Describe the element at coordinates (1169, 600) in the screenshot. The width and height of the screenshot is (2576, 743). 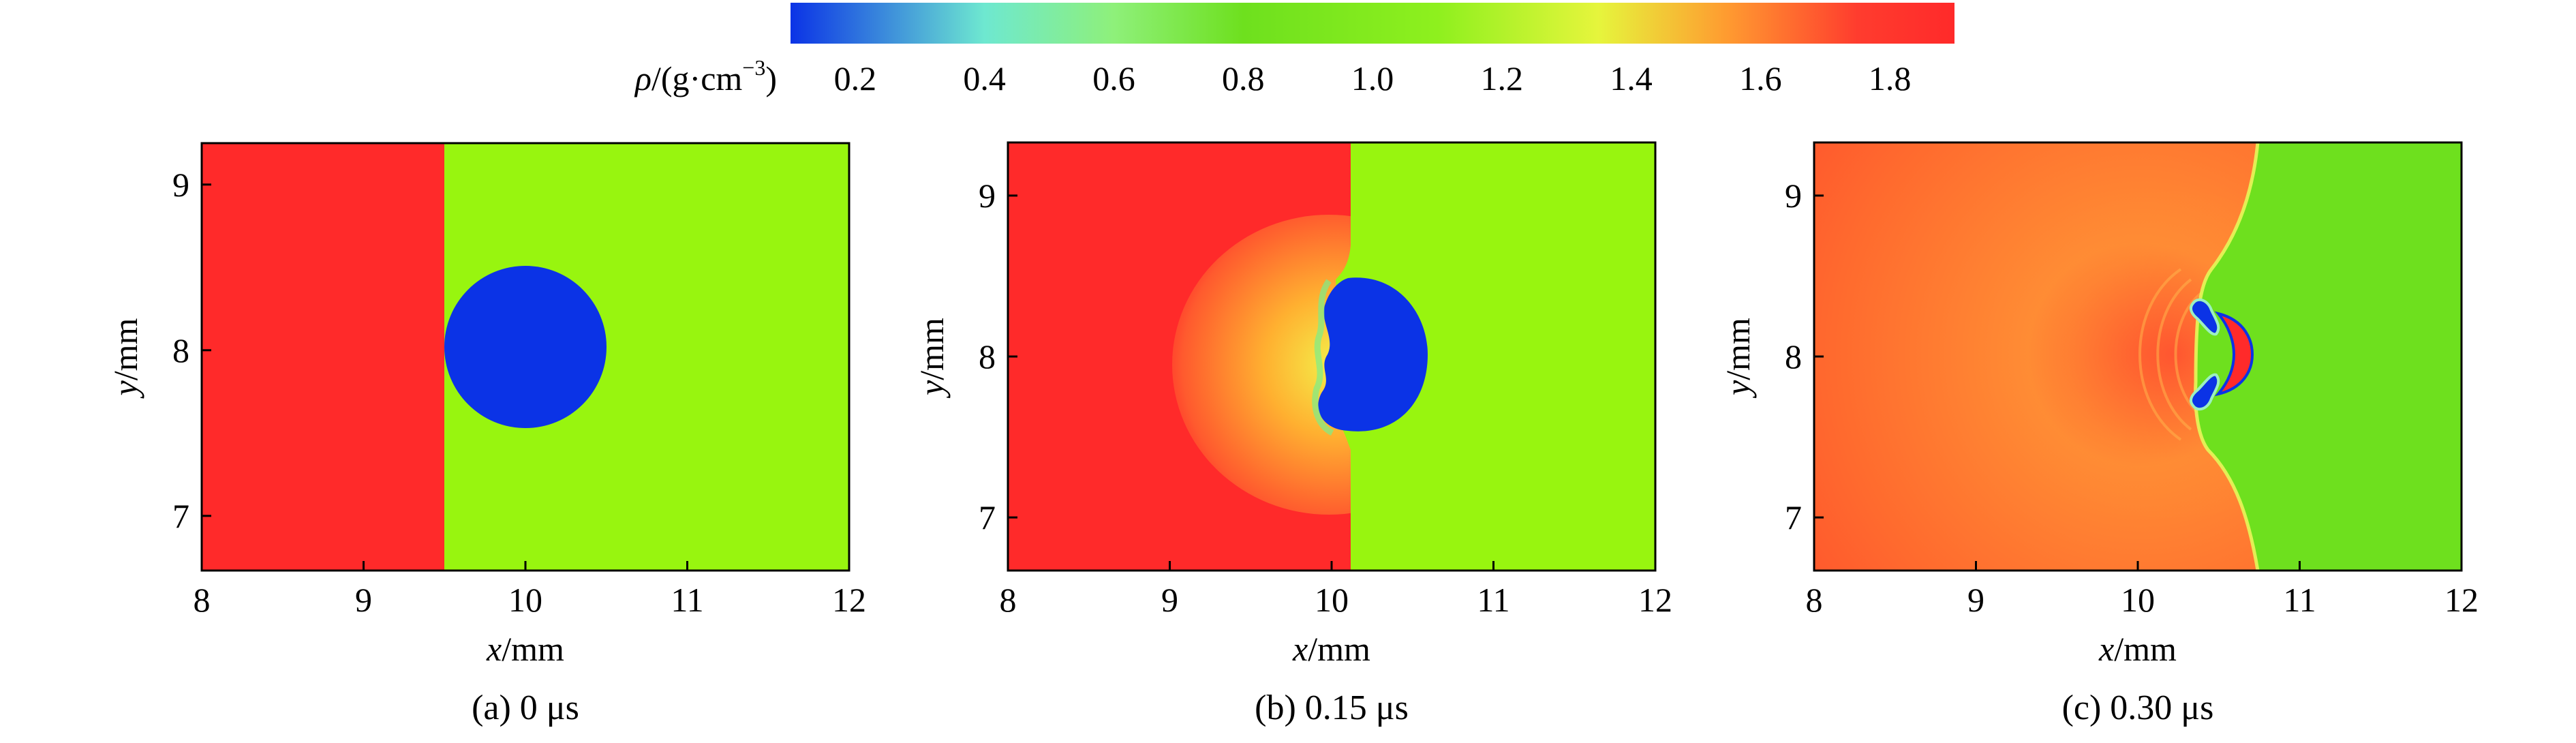
I see `panel-b-xtick-label: 9` at that location.